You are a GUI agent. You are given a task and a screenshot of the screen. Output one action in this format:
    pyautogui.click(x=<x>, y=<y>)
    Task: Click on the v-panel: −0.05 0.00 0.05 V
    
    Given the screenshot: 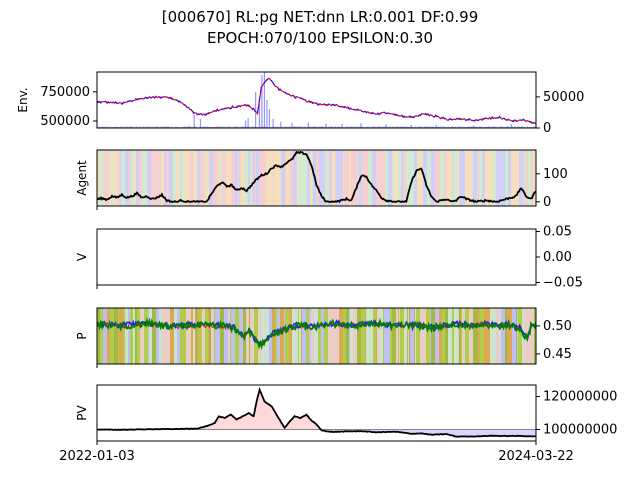 What is the action you would take?
    pyautogui.click(x=329, y=258)
    